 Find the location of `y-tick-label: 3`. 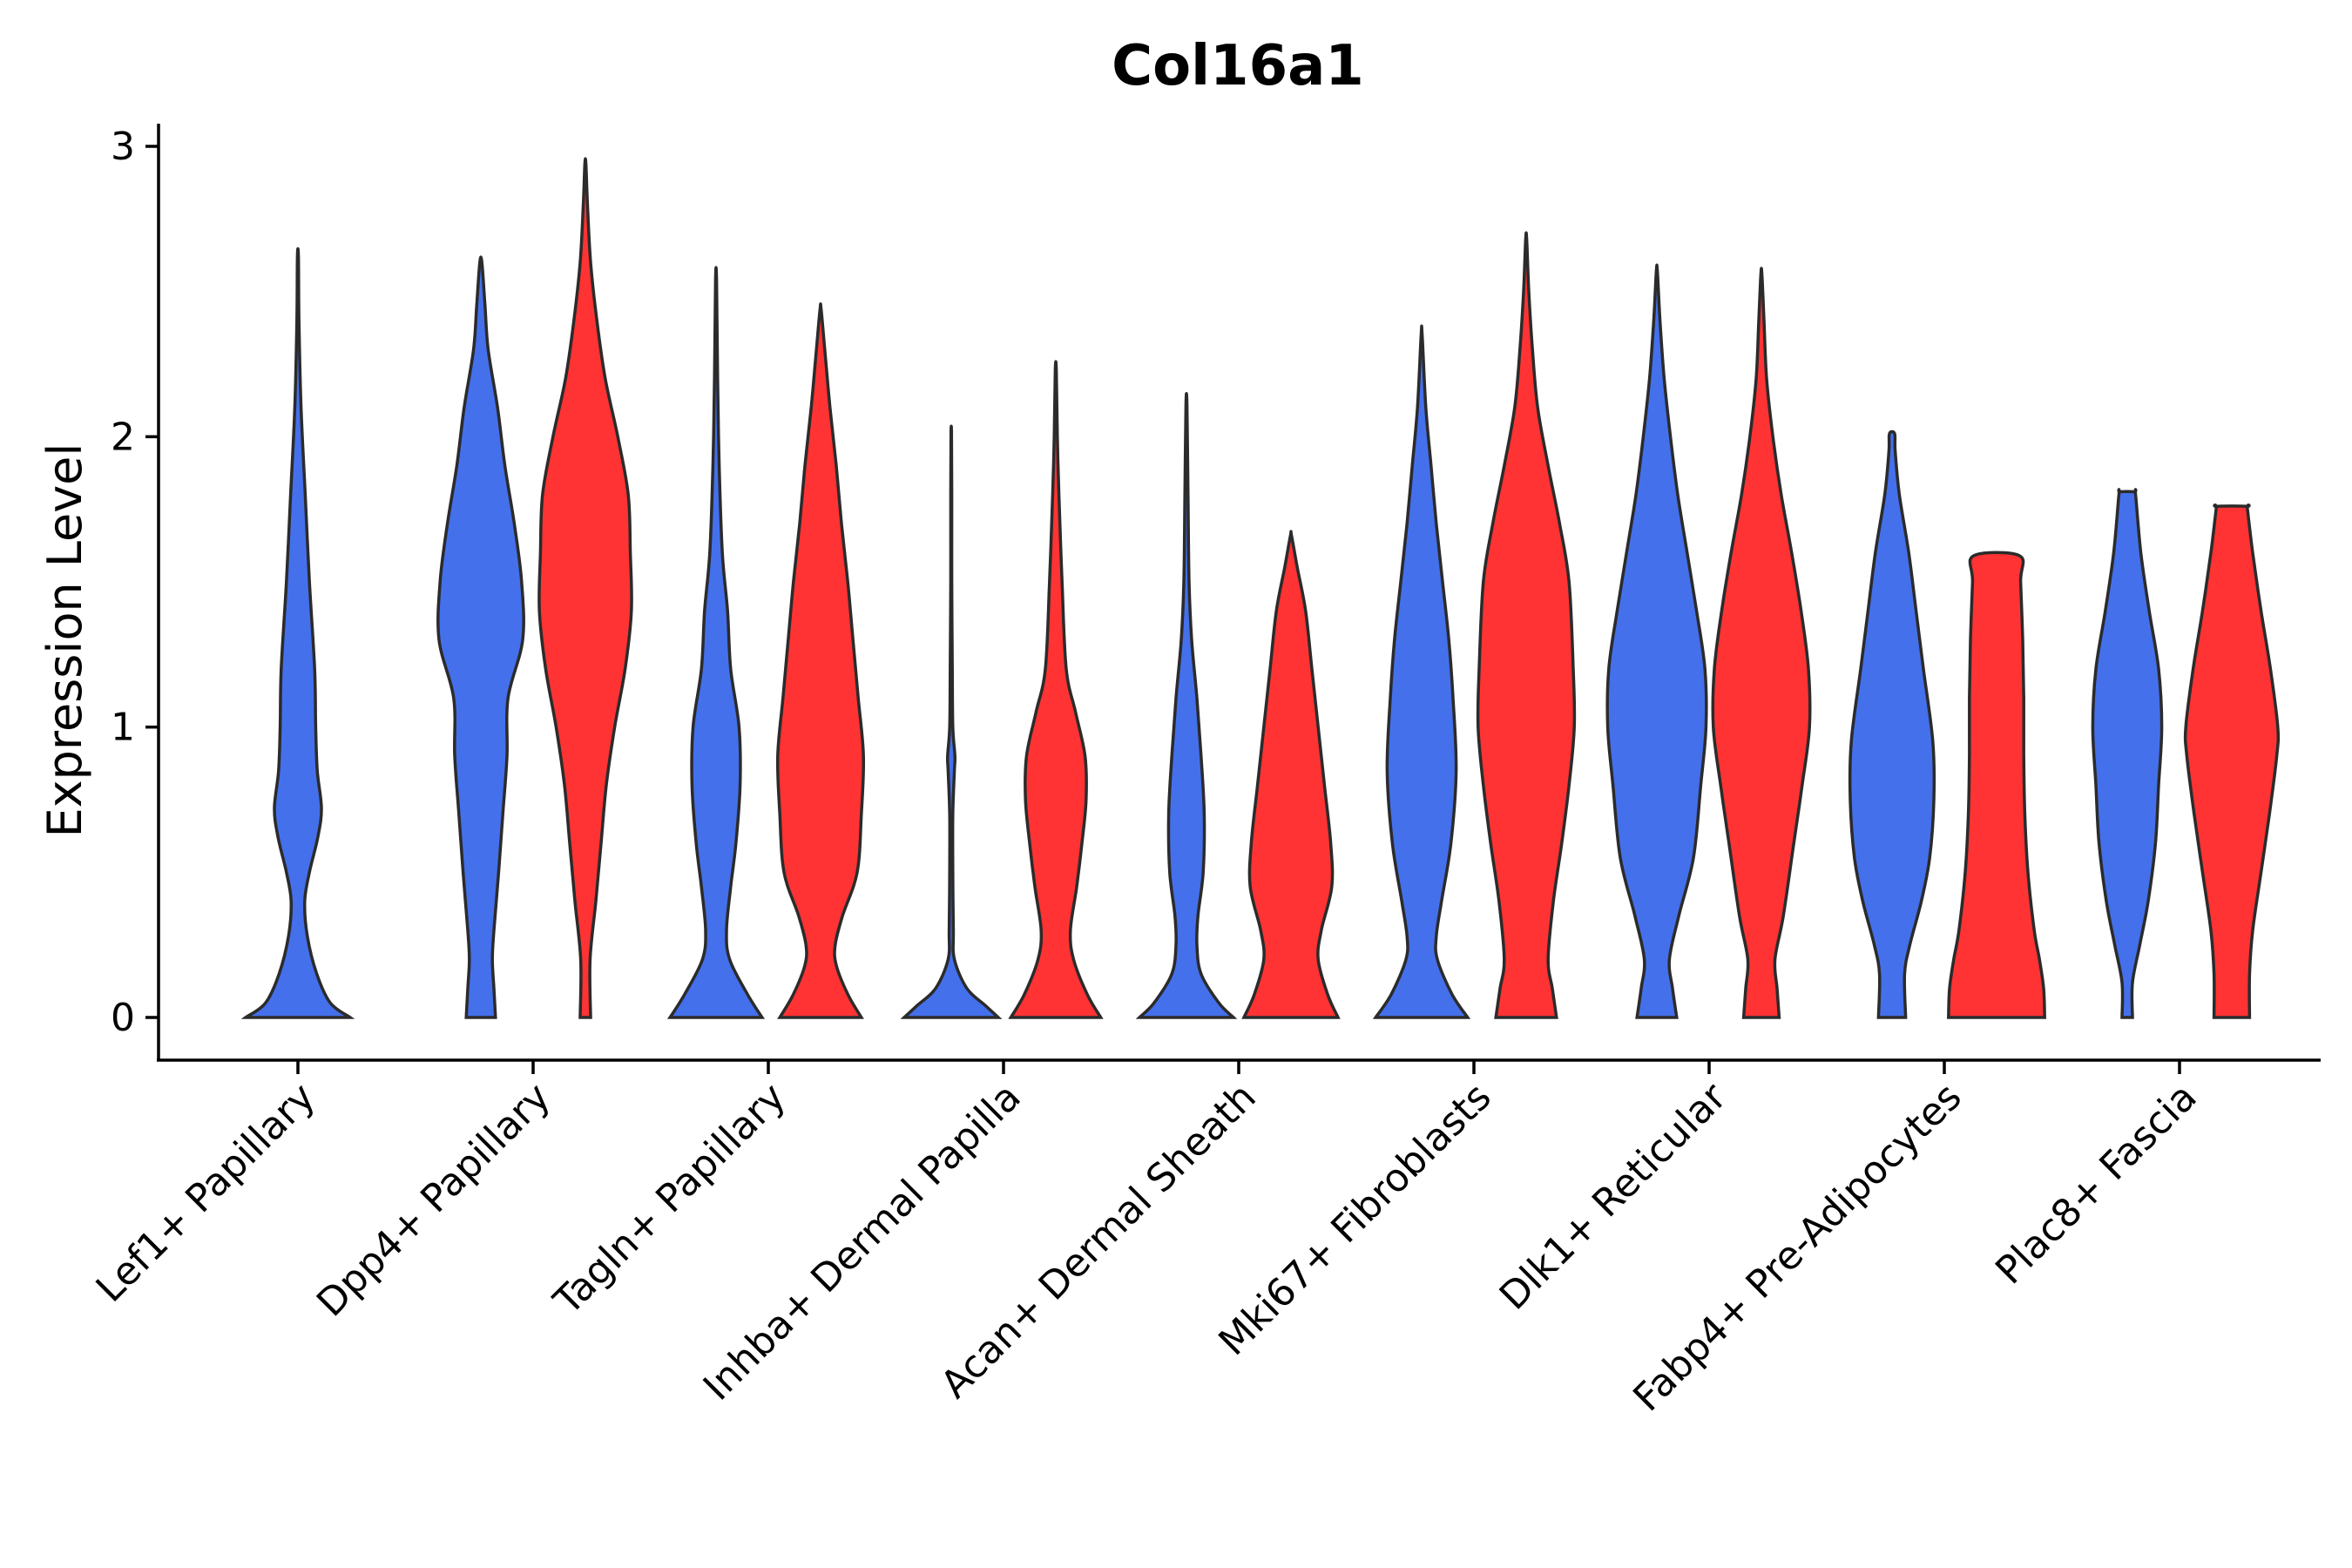

y-tick-label: 3 is located at coordinates (123, 147).